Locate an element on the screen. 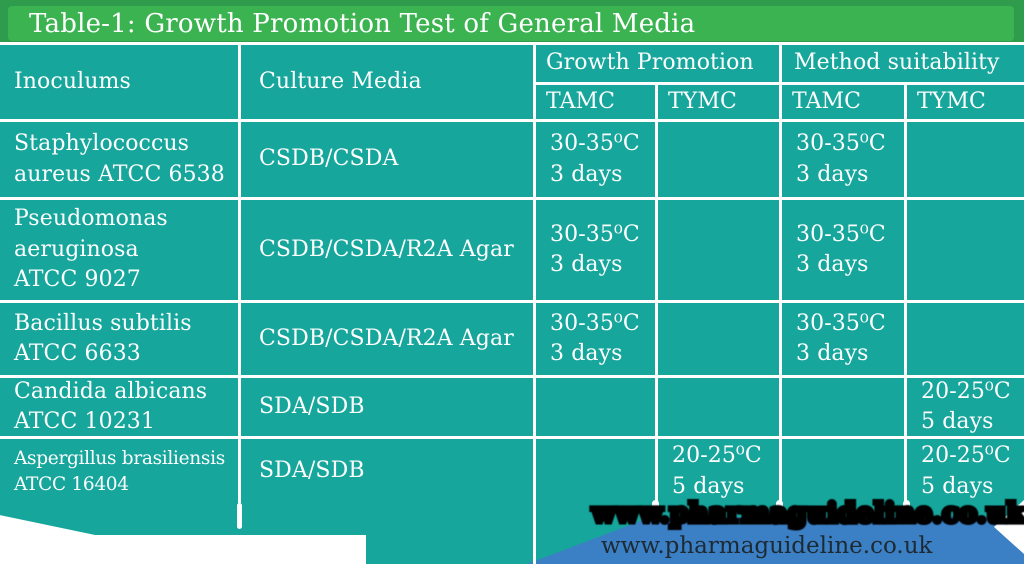 The height and width of the screenshot is (564, 1024). row1-ms-tymc is located at coordinates (965, 159).